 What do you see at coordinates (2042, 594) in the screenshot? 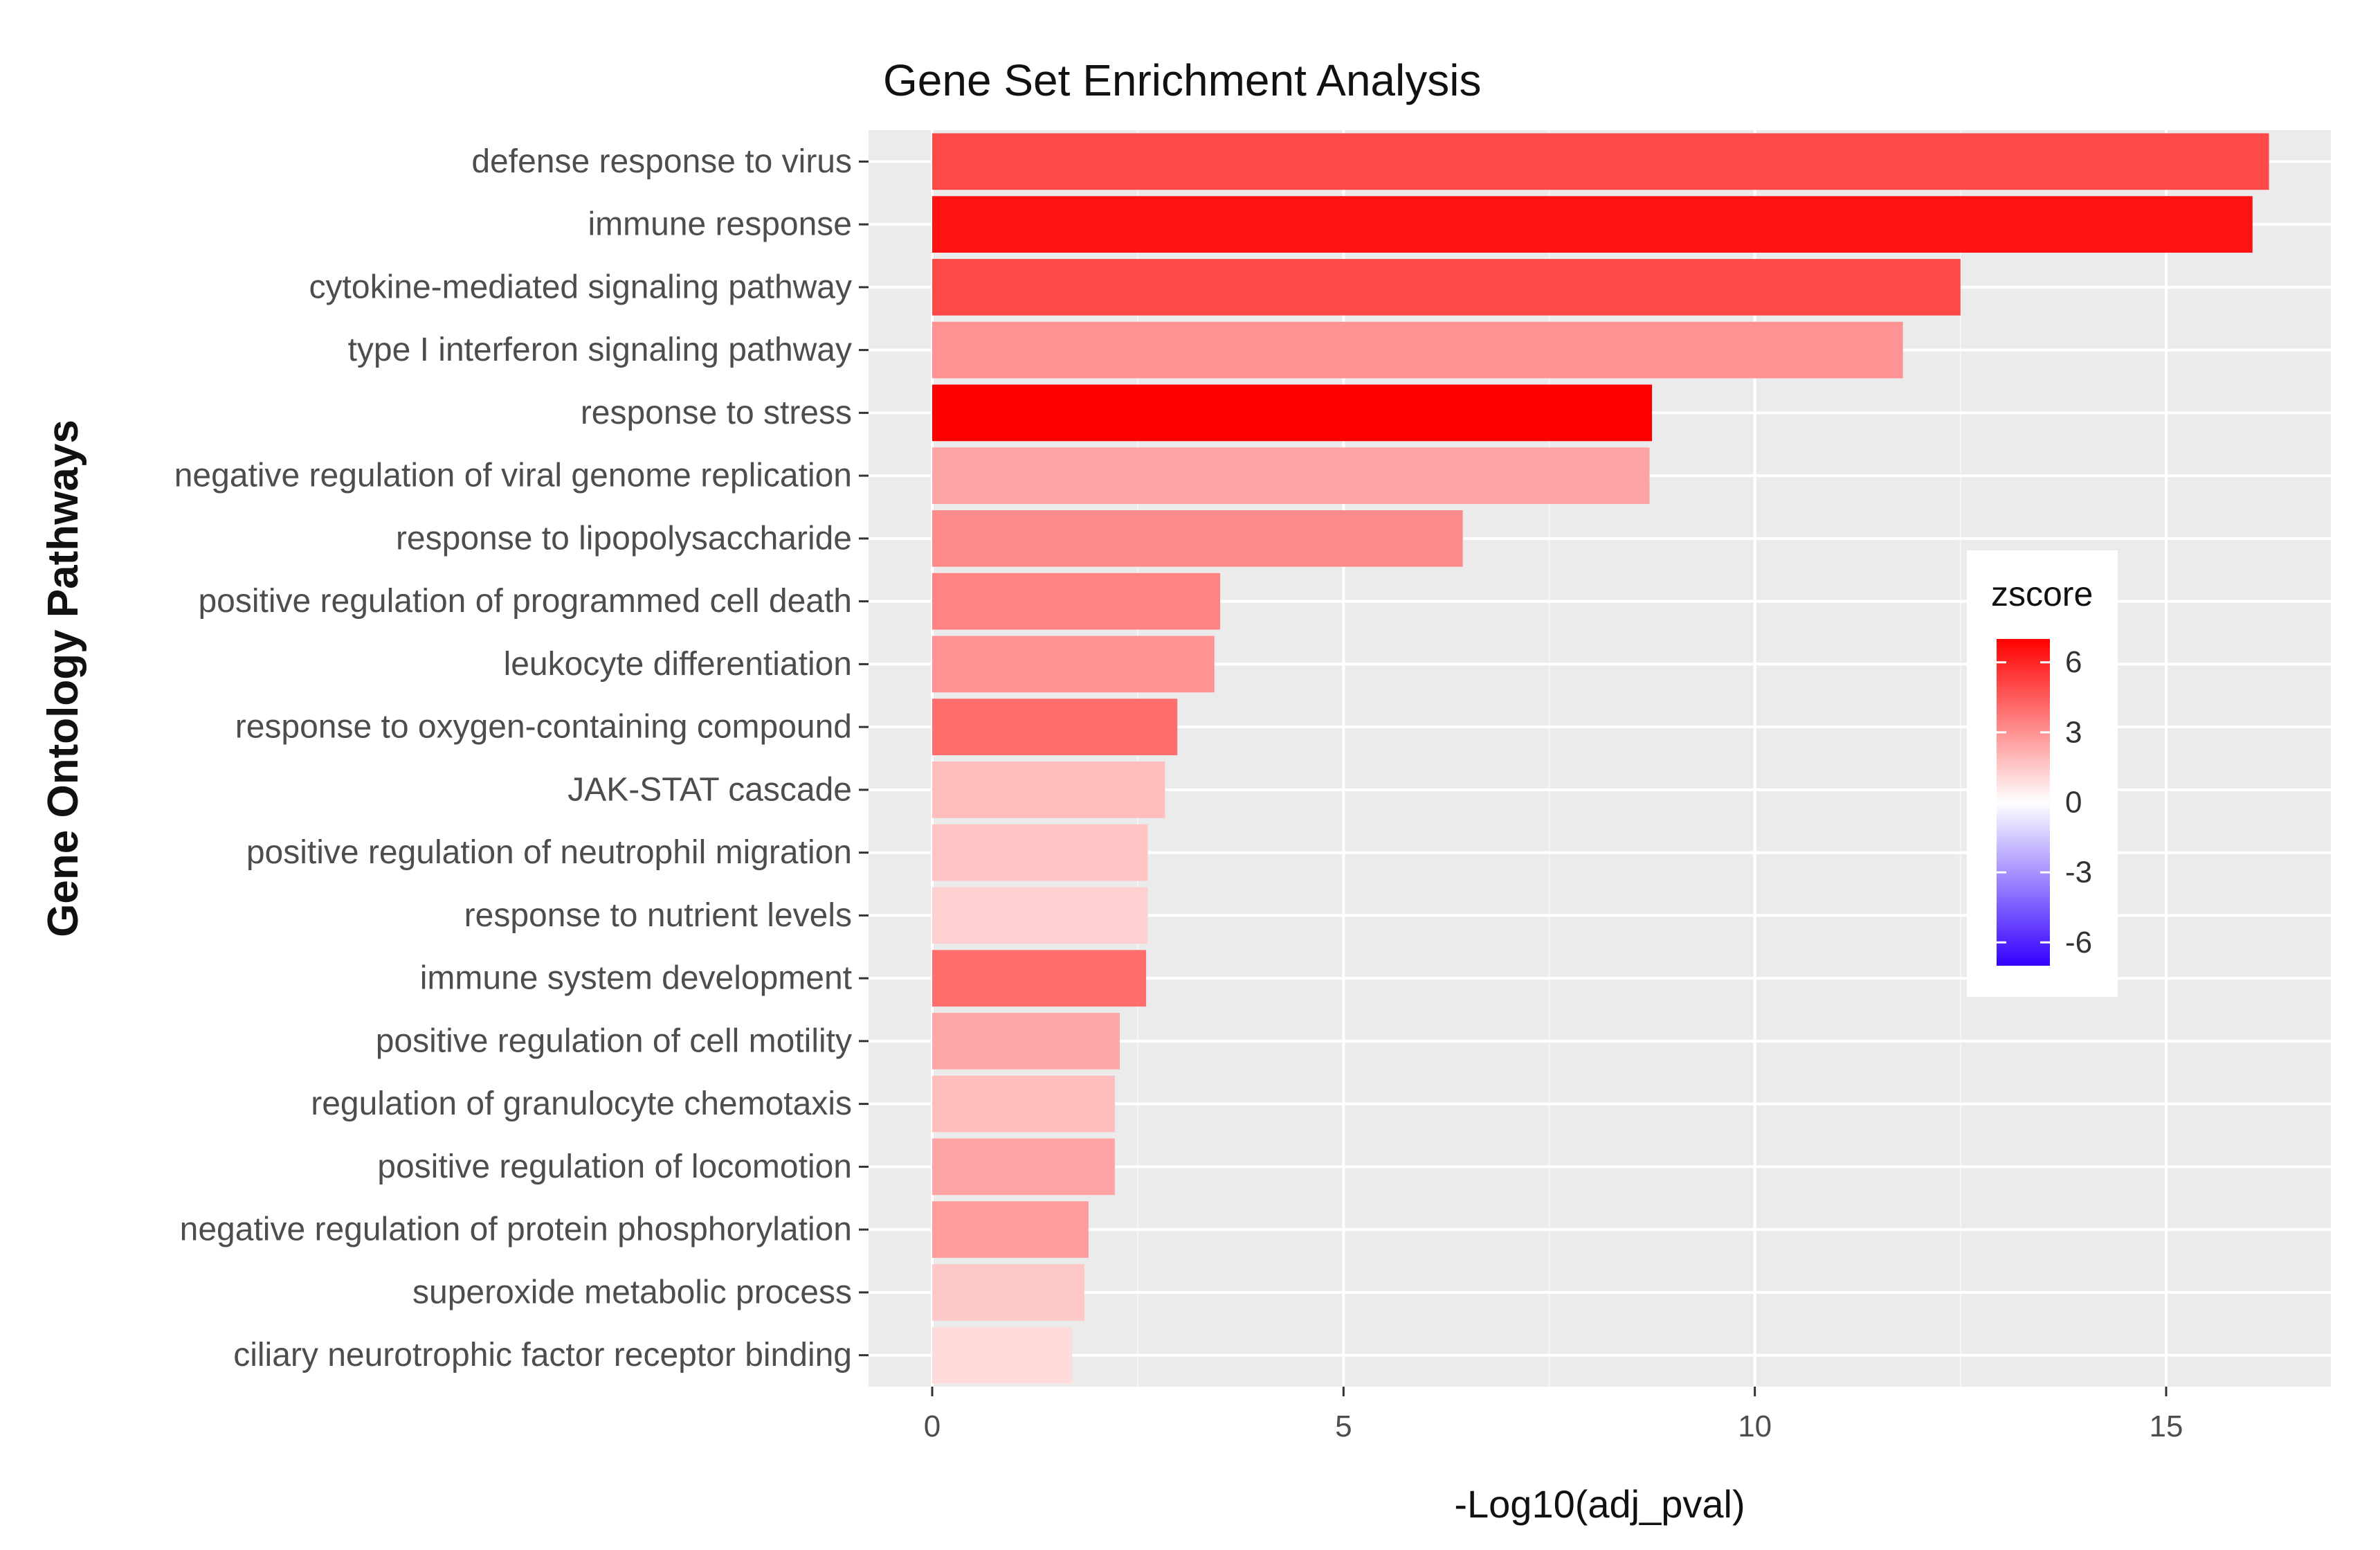
I see `legend-title: zscore` at bounding box center [2042, 594].